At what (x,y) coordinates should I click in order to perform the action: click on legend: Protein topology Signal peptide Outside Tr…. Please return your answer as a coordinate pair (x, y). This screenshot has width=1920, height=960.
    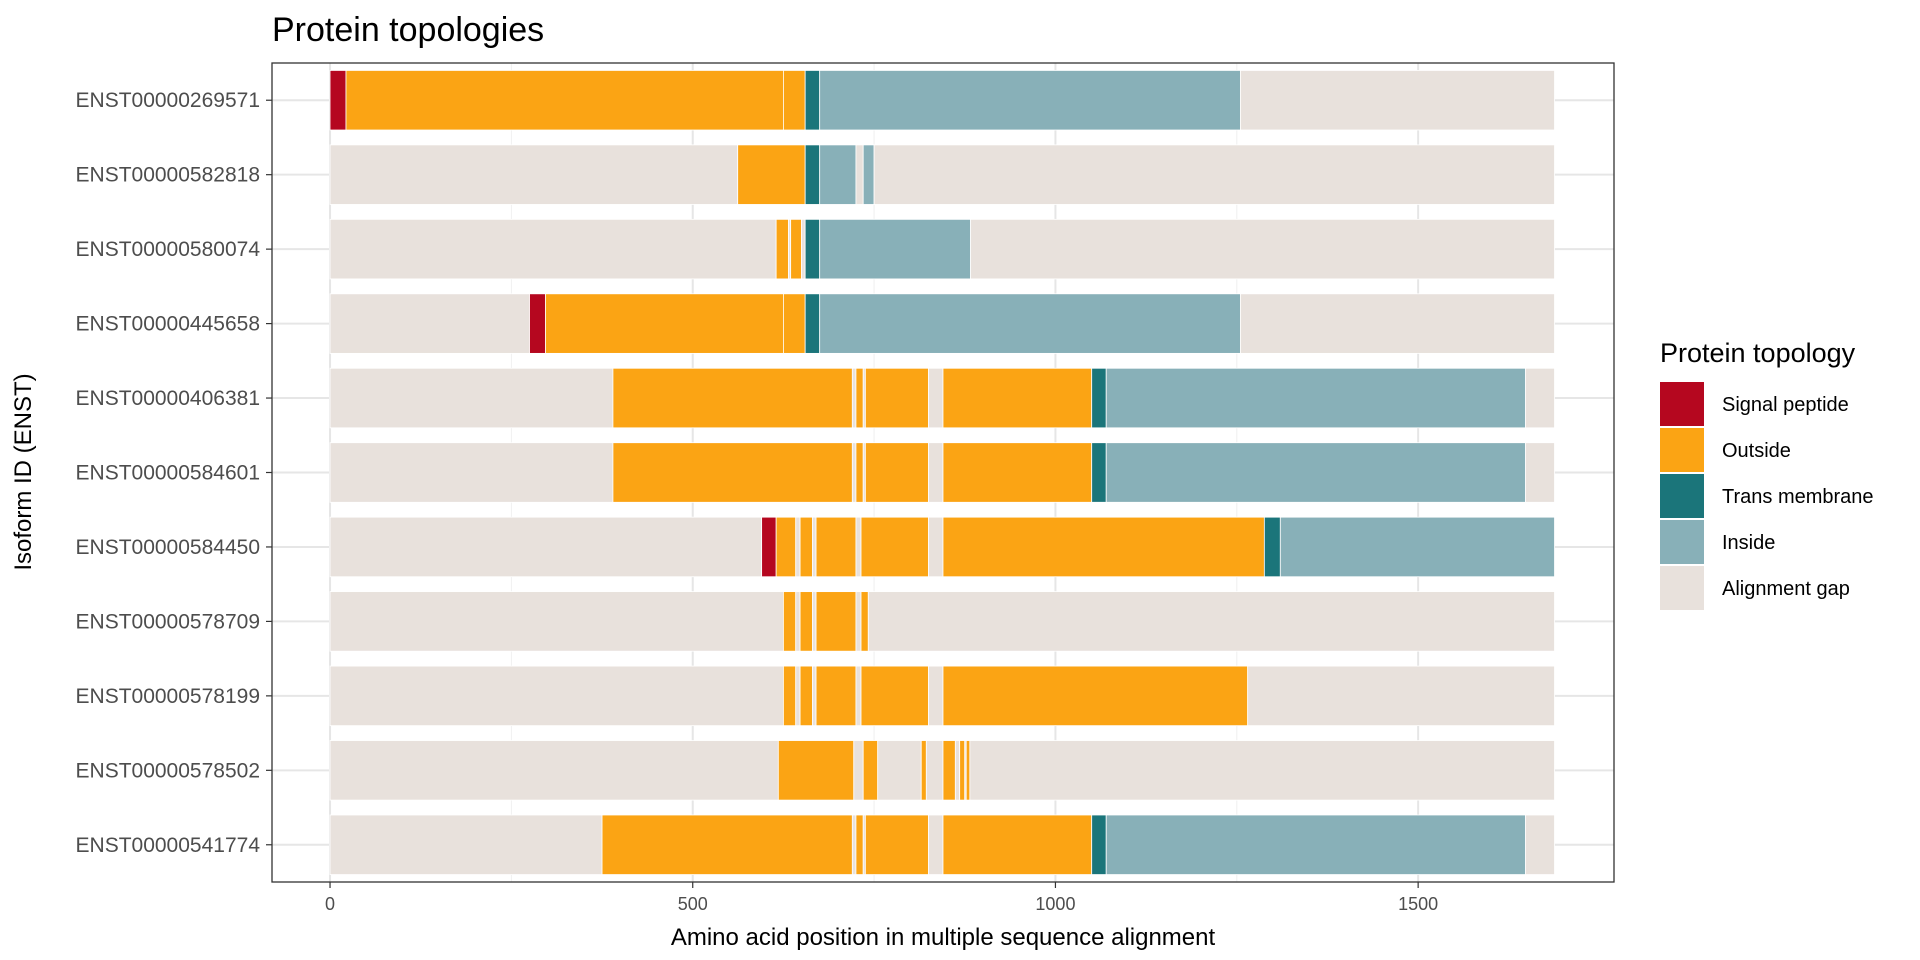
    Looking at the image, I should click on (1767, 474).